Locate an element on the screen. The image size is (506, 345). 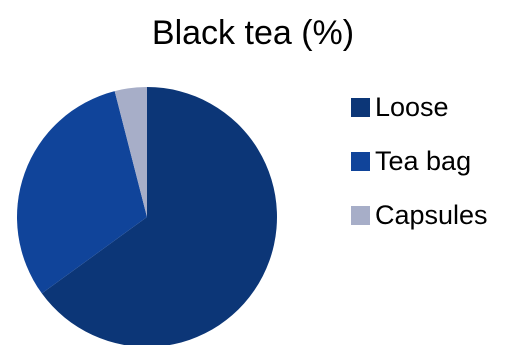
pie-slice-capsules is located at coordinates (130, 152).